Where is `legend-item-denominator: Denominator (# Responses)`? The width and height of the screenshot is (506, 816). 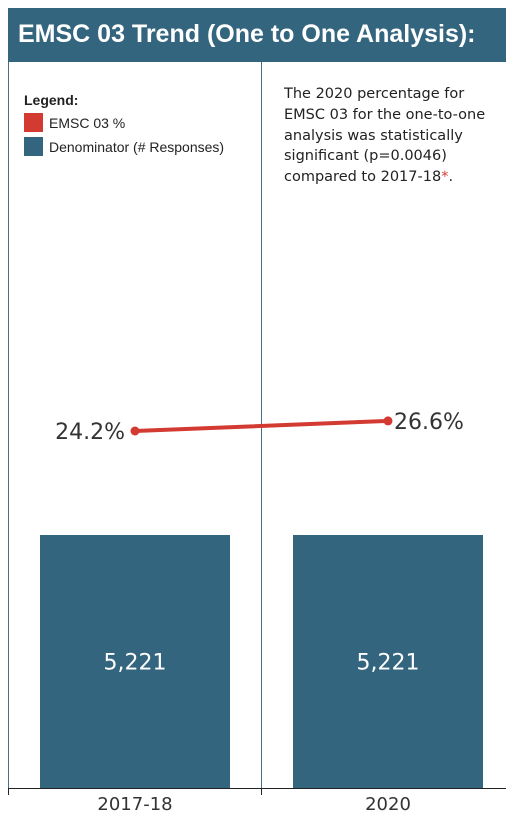 legend-item-denominator: Denominator (# Responses) is located at coordinates (124, 146).